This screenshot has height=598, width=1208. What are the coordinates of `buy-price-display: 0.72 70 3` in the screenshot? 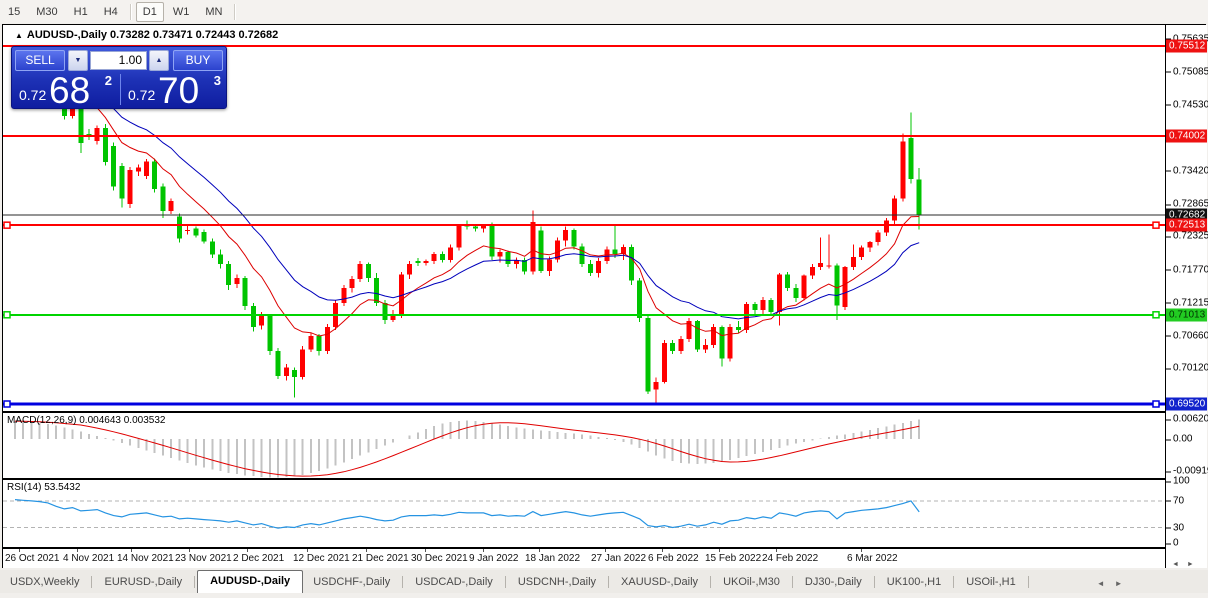 It's located at (175, 90).